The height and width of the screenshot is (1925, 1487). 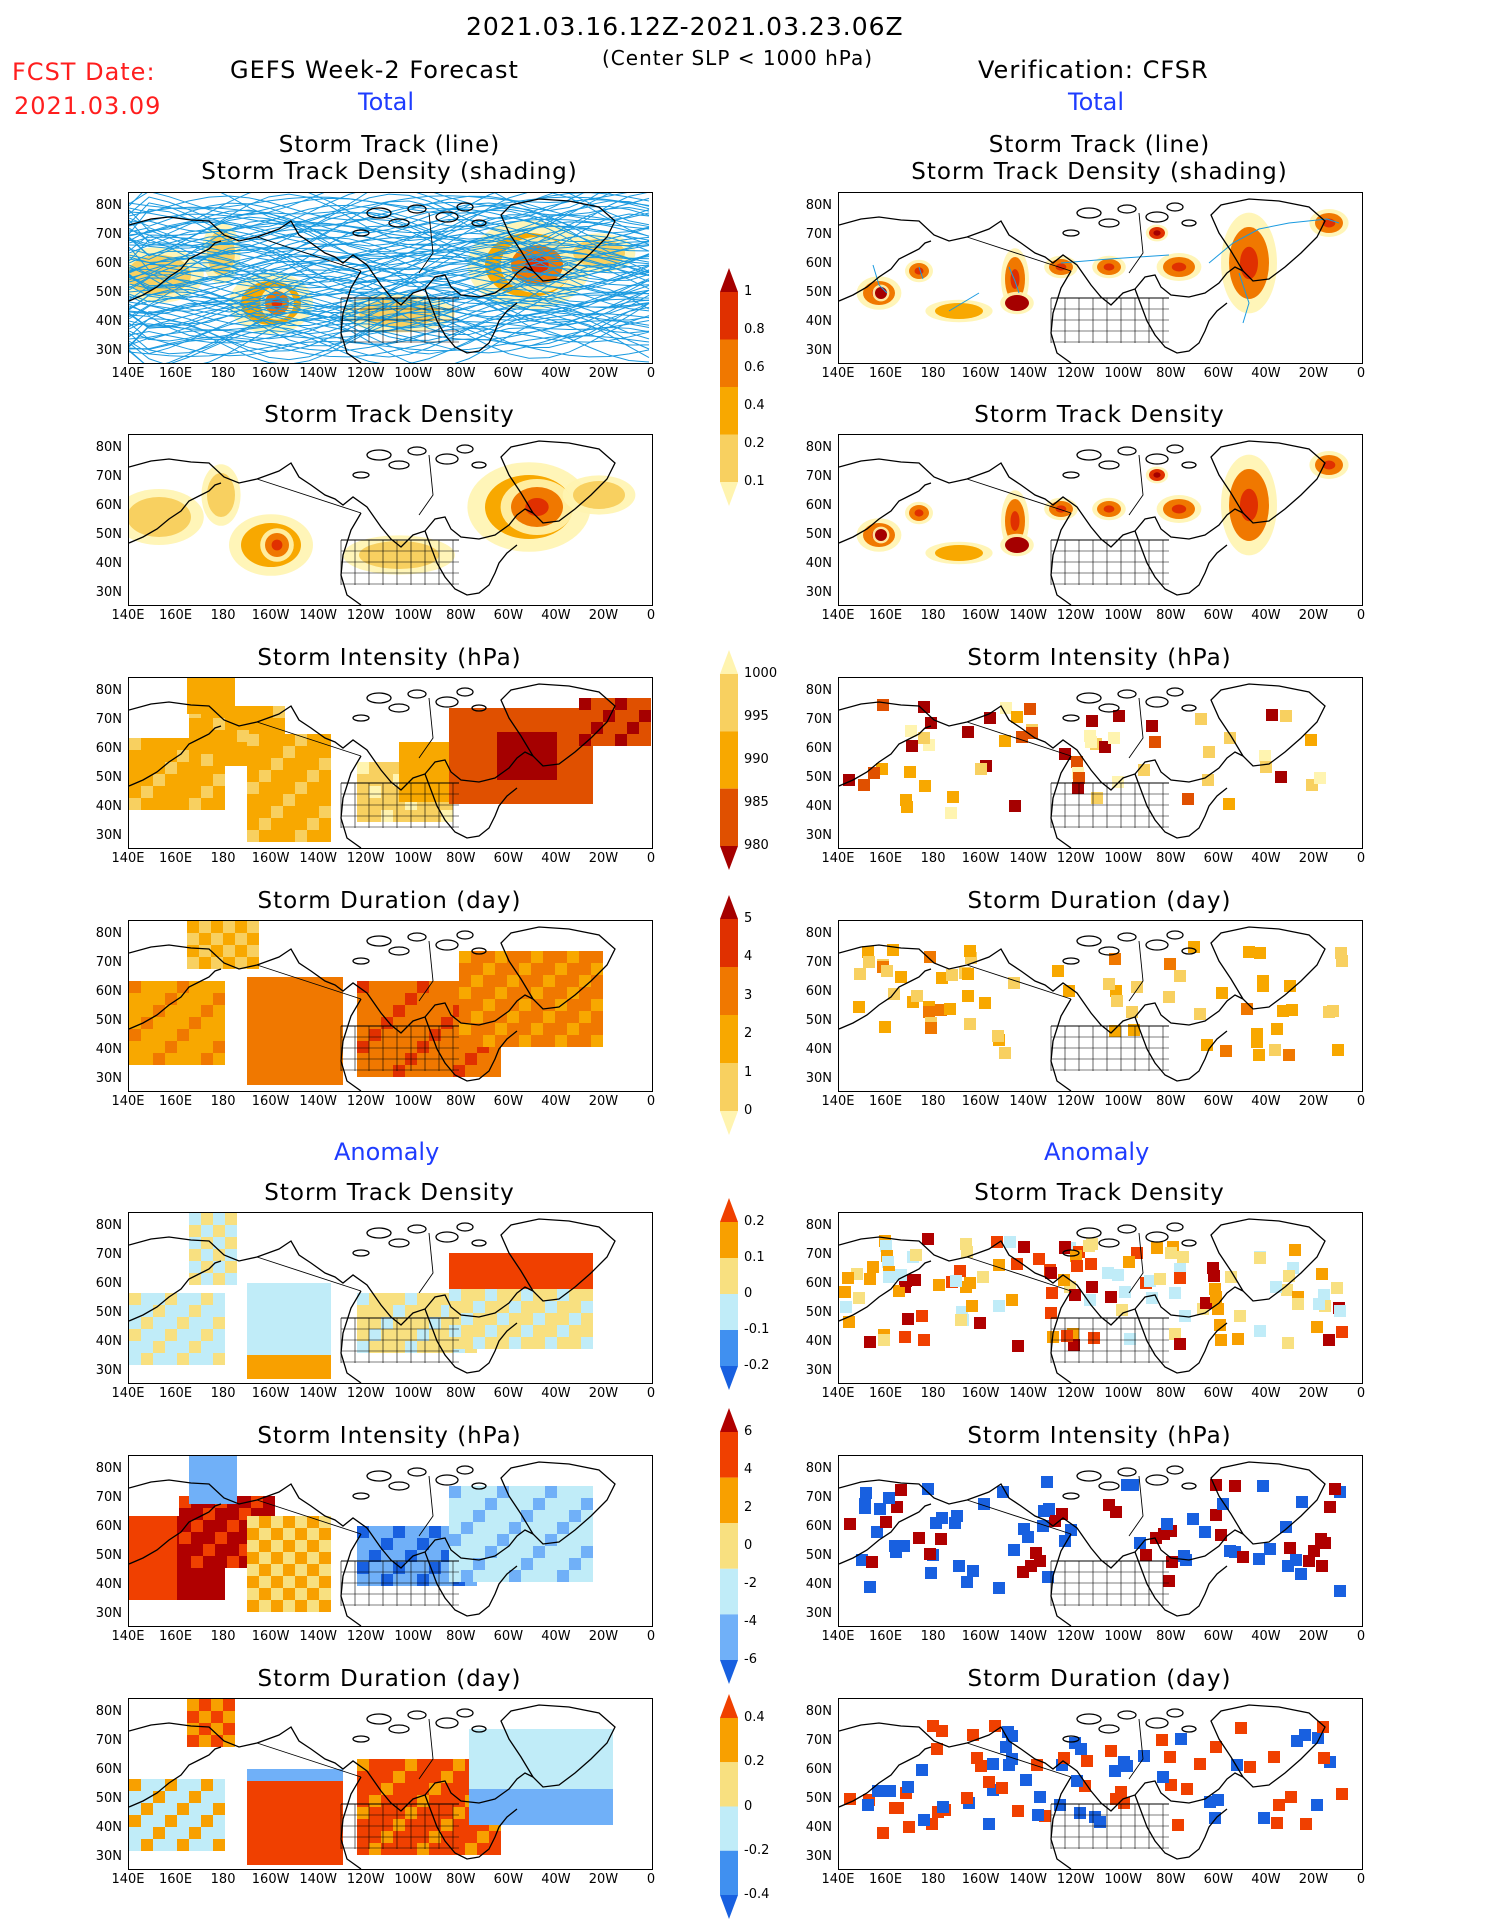 What do you see at coordinates (754, 367) in the screenshot?
I see `colorbar-label: 0.6` at bounding box center [754, 367].